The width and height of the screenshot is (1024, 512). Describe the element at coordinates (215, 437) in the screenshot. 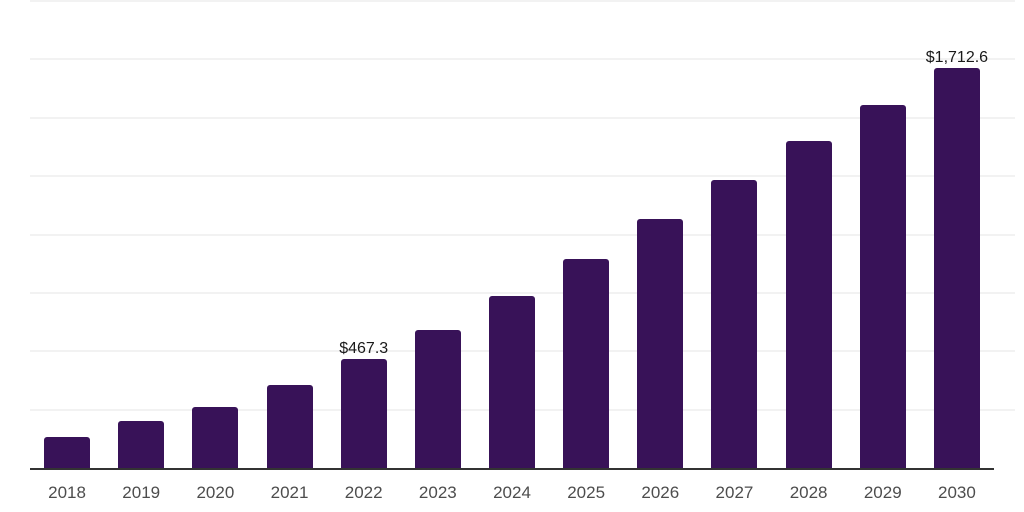

I see `bar-2020` at that location.